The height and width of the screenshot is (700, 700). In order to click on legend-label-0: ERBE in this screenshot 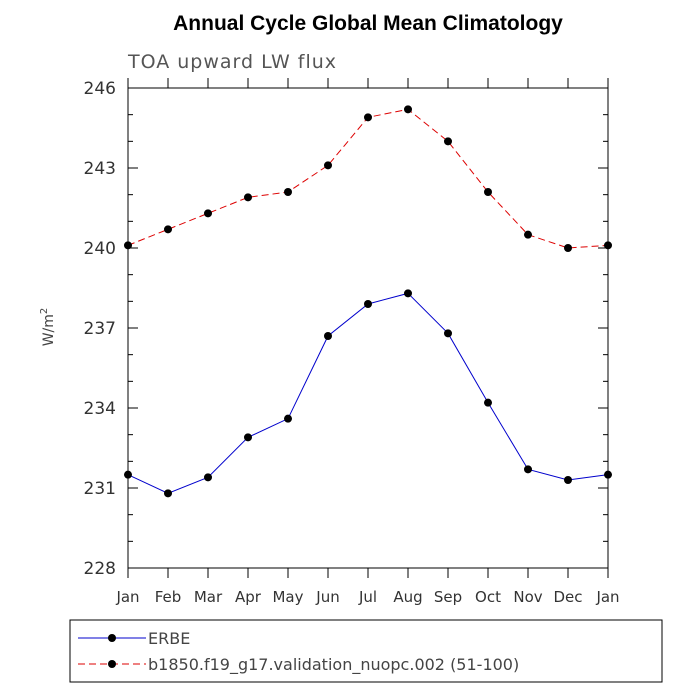, I will do `click(169, 638)`.